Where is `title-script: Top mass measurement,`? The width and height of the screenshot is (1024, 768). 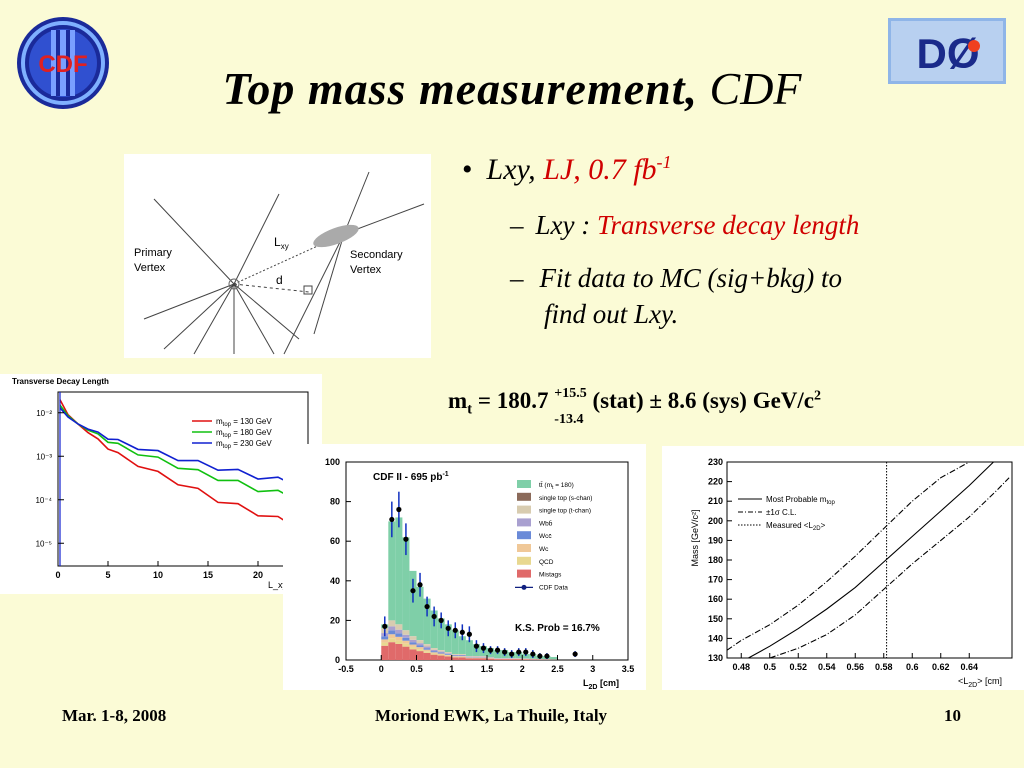 title-script: Top mass measurement, is located at coordinates (460, 88).